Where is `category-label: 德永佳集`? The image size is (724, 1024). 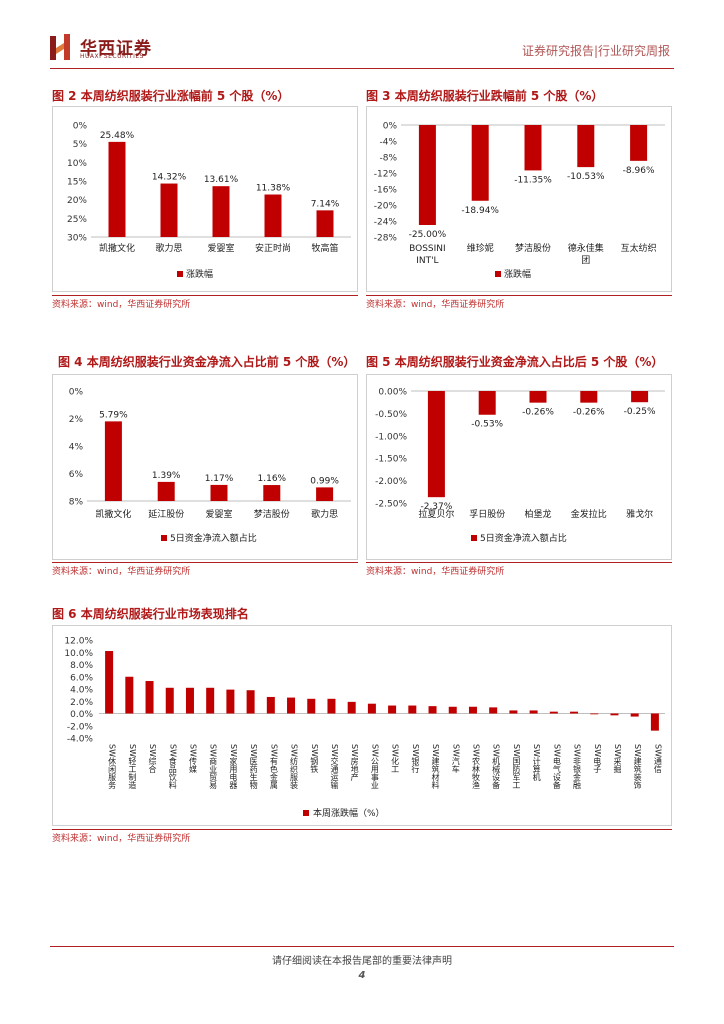
category-label: 德永佳集 is located at coordinates (586, 248).